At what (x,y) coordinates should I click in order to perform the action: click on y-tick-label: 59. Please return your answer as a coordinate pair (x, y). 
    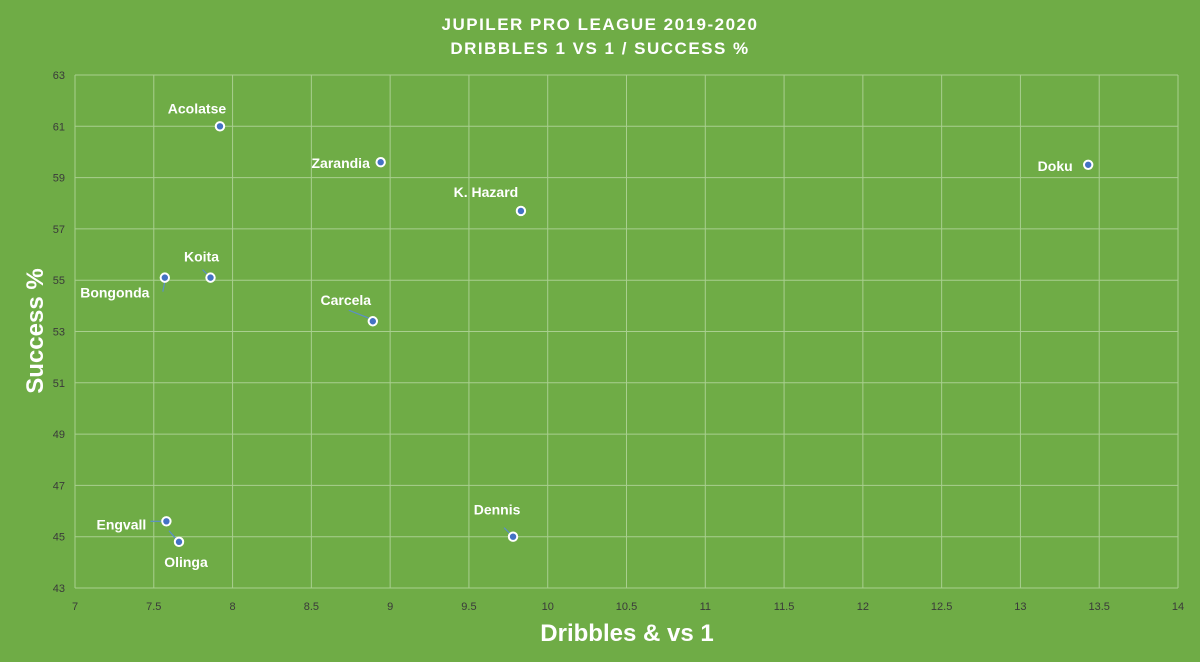
    Looking at the image, I should click on (59, 179).